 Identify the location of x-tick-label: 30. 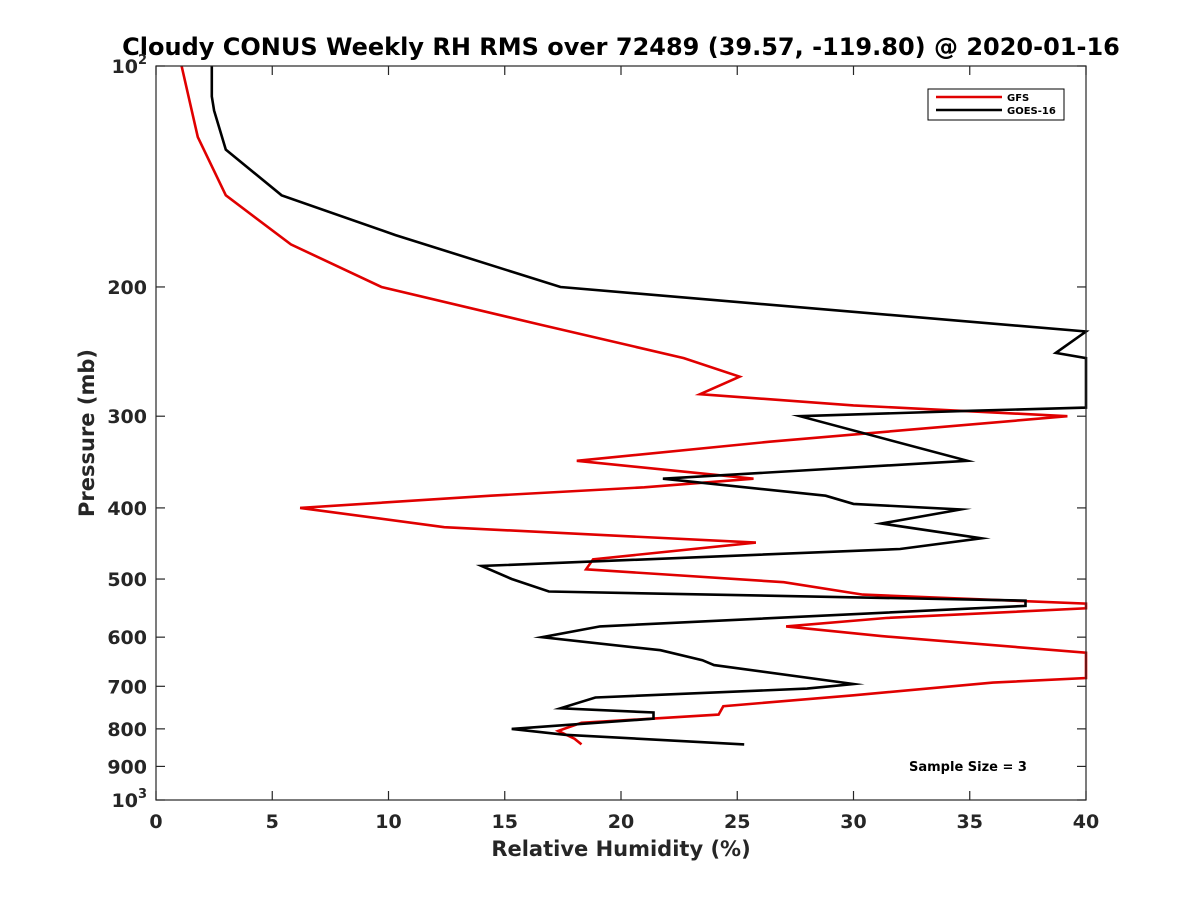
(853, 822).